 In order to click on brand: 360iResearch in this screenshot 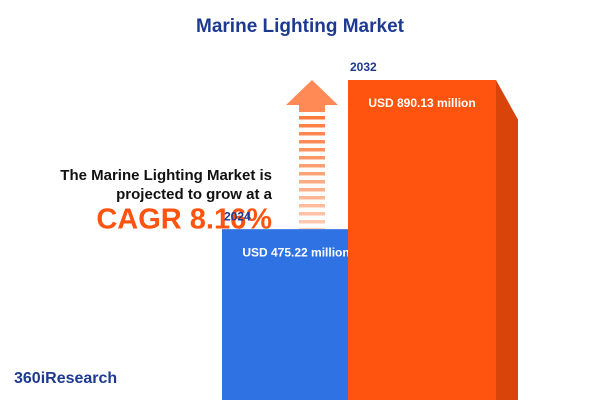, I will do `click(65, 378)`.